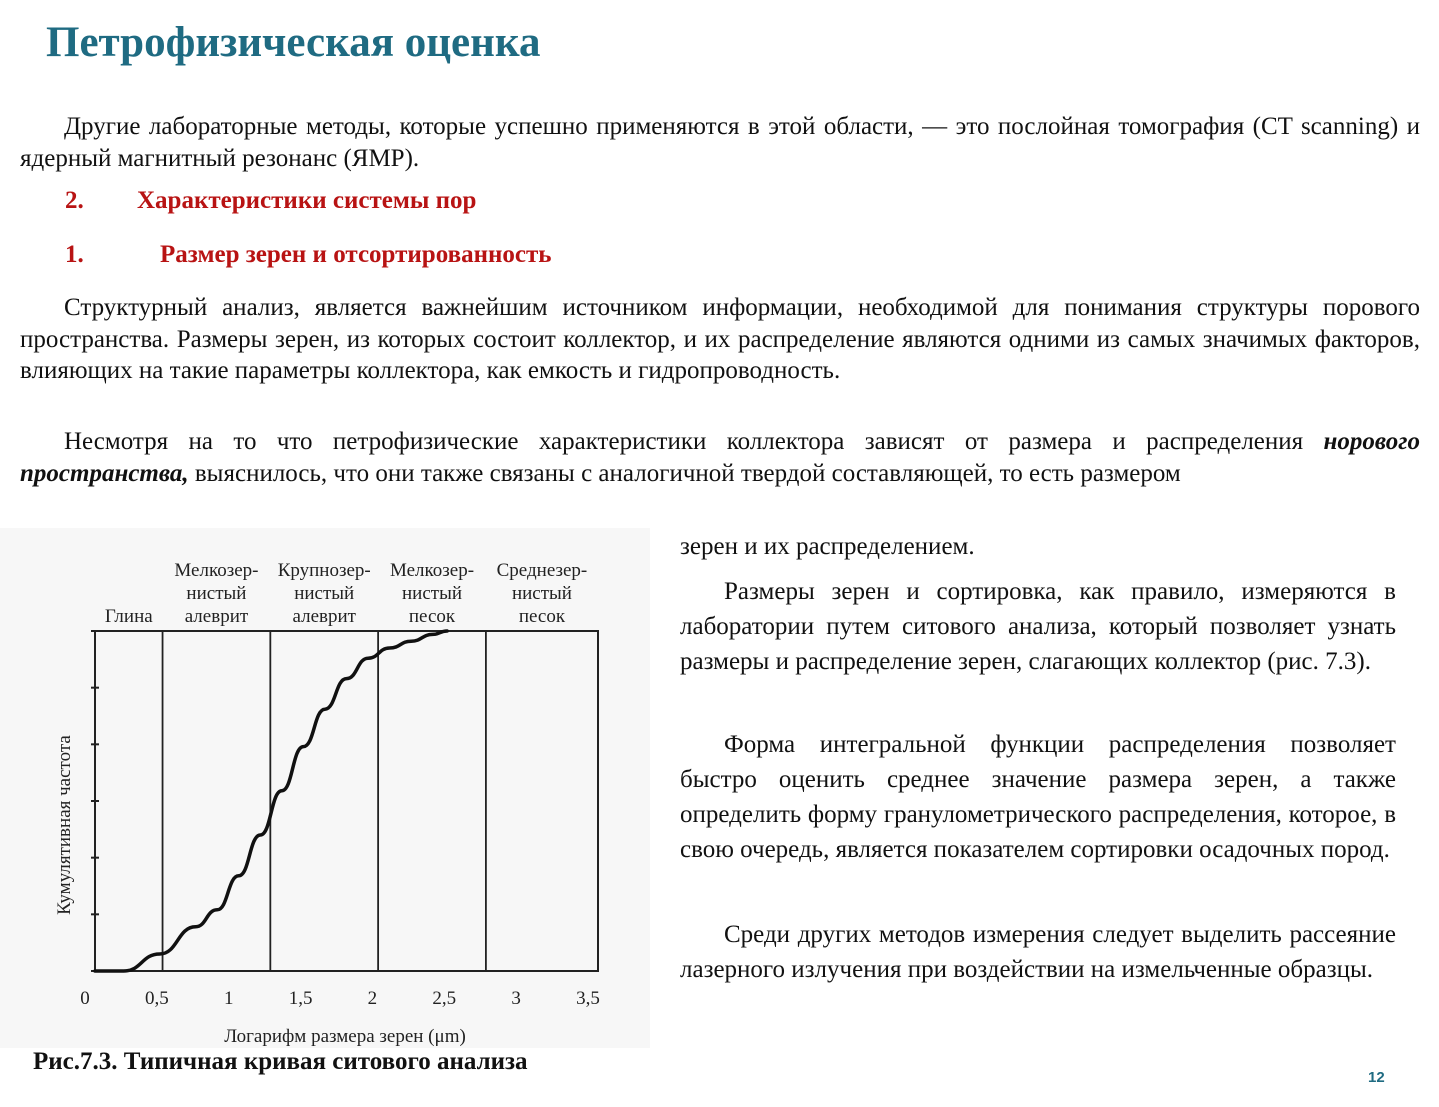 Image resolution: width=1439 pixels, height=1107 pixels. I want to click on continuation-text: зерен и их распределением., so click(827, 546).